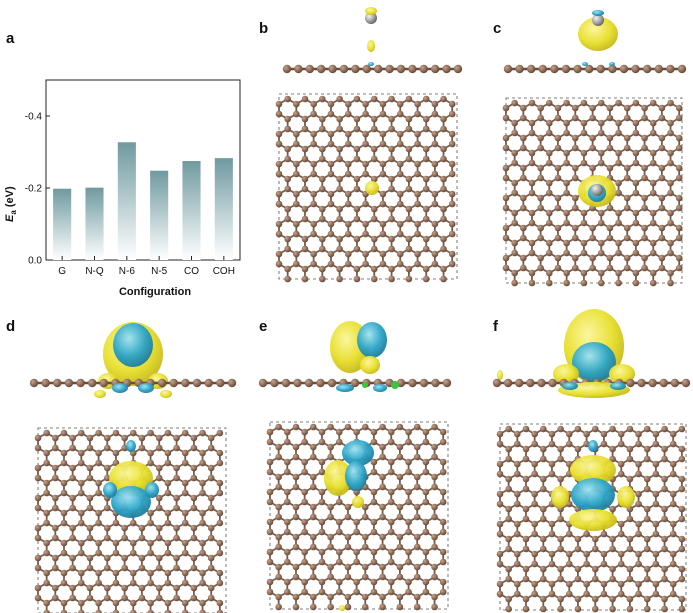 This screenshot has height=613, width=693. I want to click on charge-depletion, so click(345, 388).